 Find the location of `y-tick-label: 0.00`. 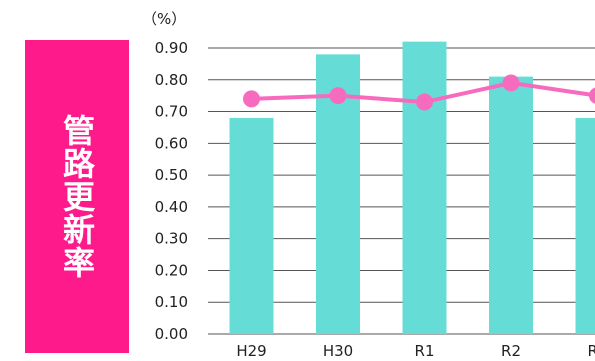

y-tick-label: 0.00 is located at coordinates (171, 334).